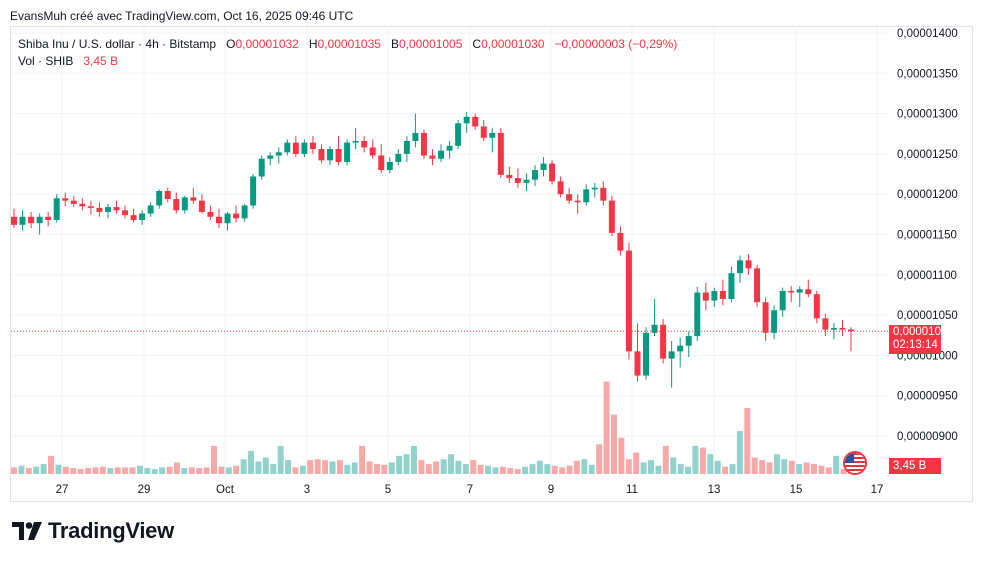  What do you see at coordinates (430, 44) in the screenshot?
I see `low-value: 0,00001005` at bounding box center [430, 44].